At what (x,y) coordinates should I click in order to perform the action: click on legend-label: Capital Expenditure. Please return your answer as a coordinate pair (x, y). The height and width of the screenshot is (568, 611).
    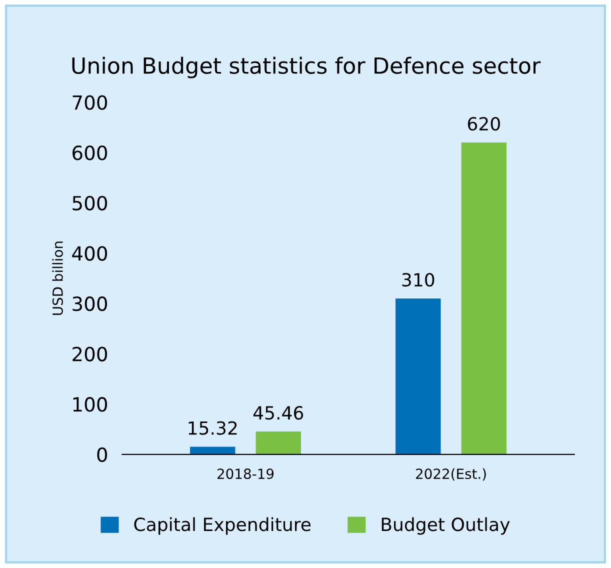
    Looking at the image, I should click on (222, 526).